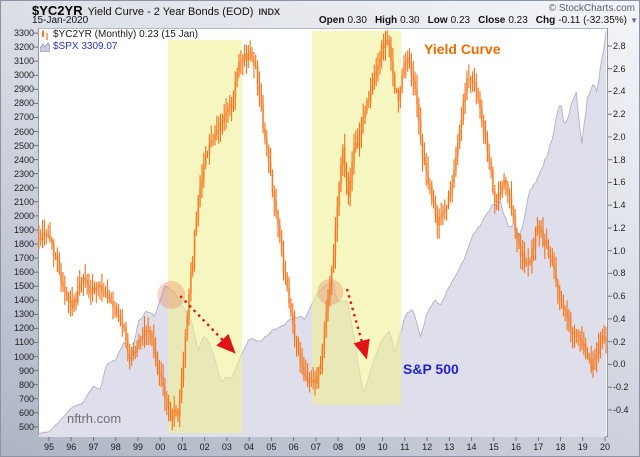  What do you see at coordinates (23, 145) in the screenshot?
I see `y-axis-label: 2500` at bounding box center [23, 145].